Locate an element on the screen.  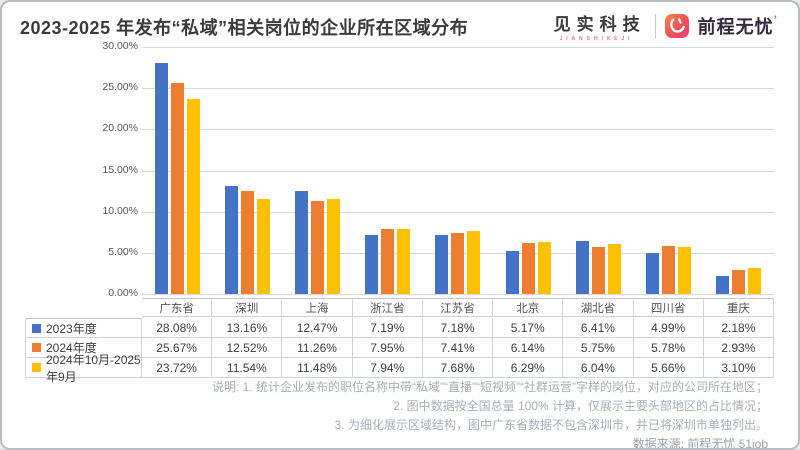
value-cell: 7.18% is located at coordinates (458, 328).